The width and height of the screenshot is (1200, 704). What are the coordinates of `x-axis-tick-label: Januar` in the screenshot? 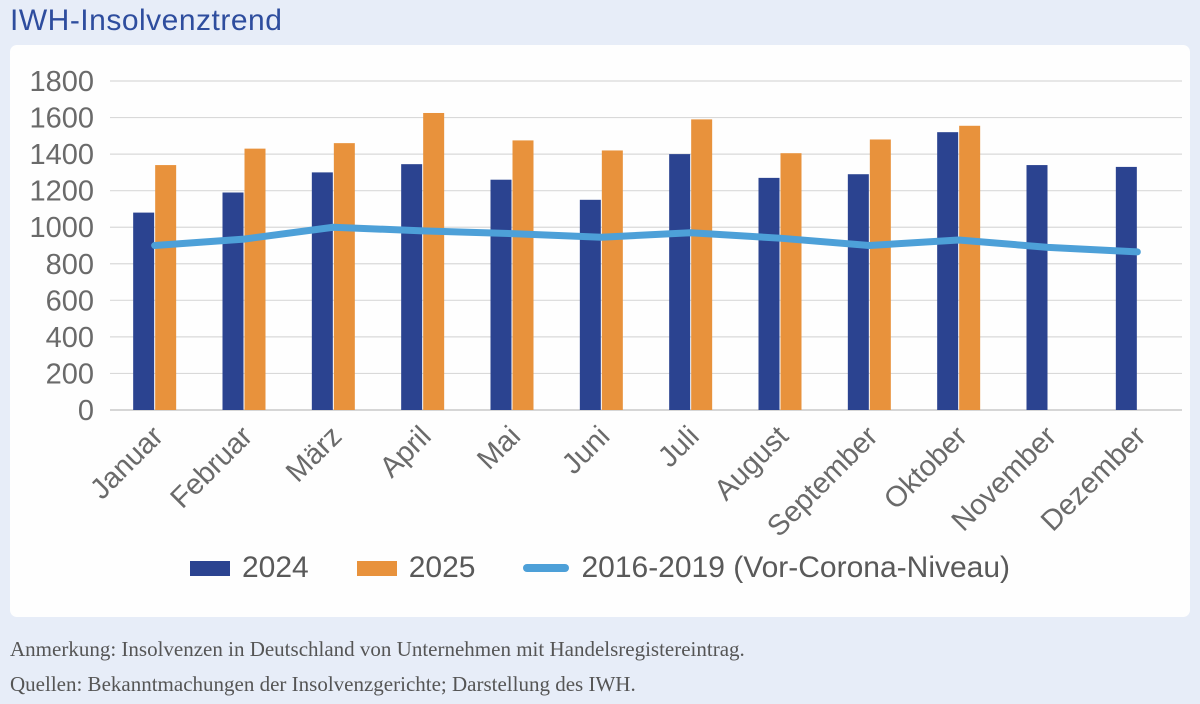 It's located at (127, 463).